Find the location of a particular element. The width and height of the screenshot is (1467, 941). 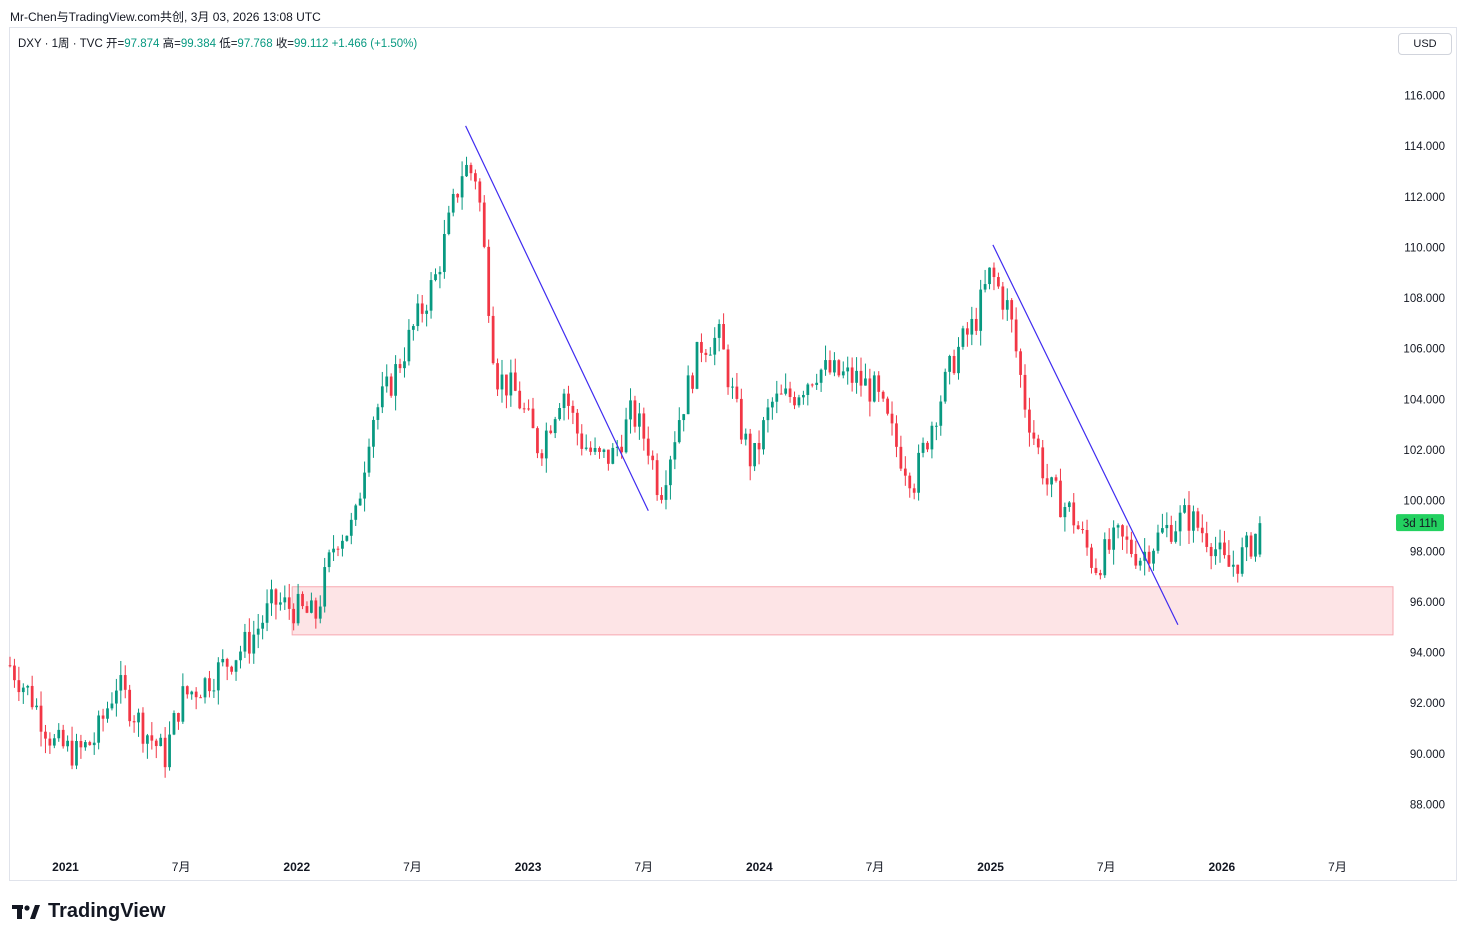

tradingview-logo: TradingView is located at coordinates (88, 911).